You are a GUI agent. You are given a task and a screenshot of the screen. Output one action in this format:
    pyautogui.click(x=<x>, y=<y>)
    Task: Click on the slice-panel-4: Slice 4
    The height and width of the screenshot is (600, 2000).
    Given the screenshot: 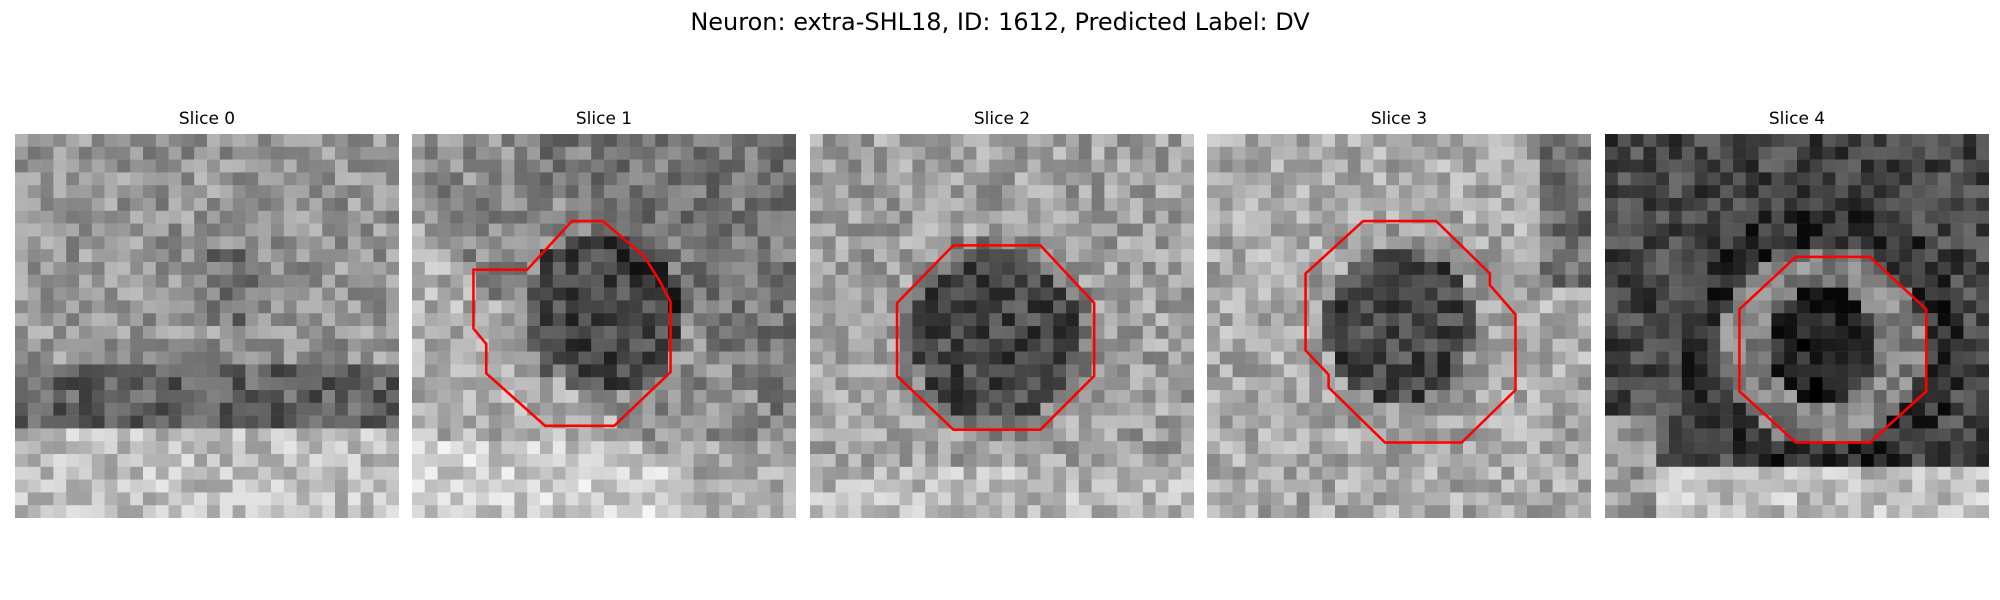 What is the action you would take?
    pyautogui.click(x=1797, y=313)
    